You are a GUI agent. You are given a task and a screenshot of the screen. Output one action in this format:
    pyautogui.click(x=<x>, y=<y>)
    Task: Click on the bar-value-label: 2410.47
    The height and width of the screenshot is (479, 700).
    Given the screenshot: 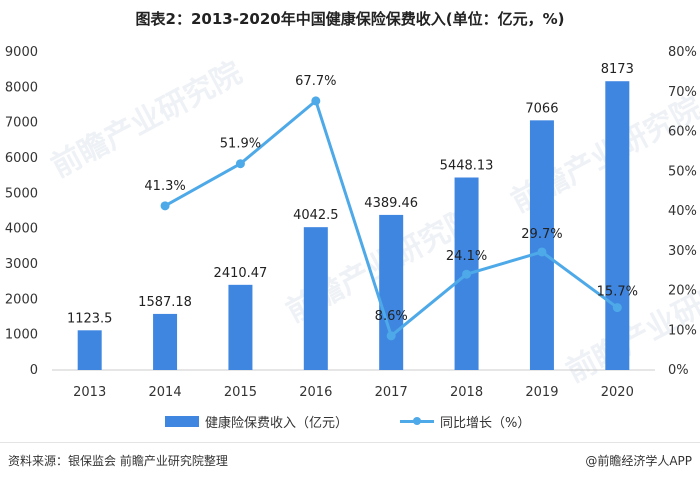 What is the action you would take?
    pyautogui.click(x=241, y=273)
    